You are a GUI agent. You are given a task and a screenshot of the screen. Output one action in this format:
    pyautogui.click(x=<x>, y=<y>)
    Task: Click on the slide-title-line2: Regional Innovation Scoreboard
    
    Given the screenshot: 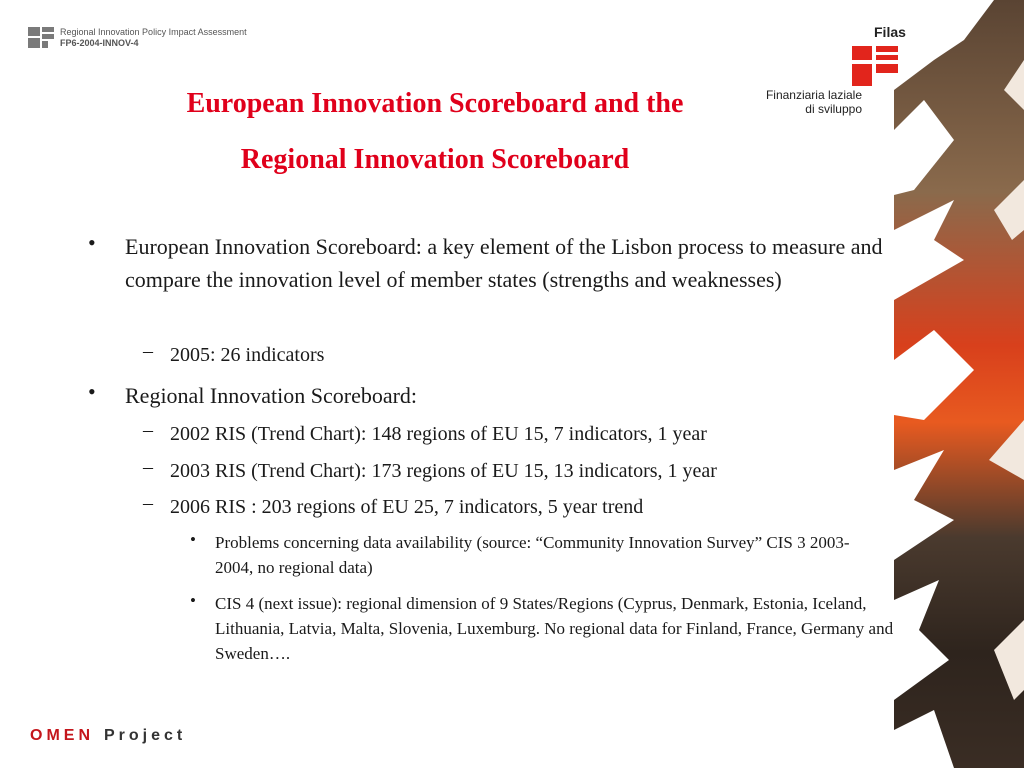 What is the action you would take?
    pyautogui.click(x=435, y=159)
    